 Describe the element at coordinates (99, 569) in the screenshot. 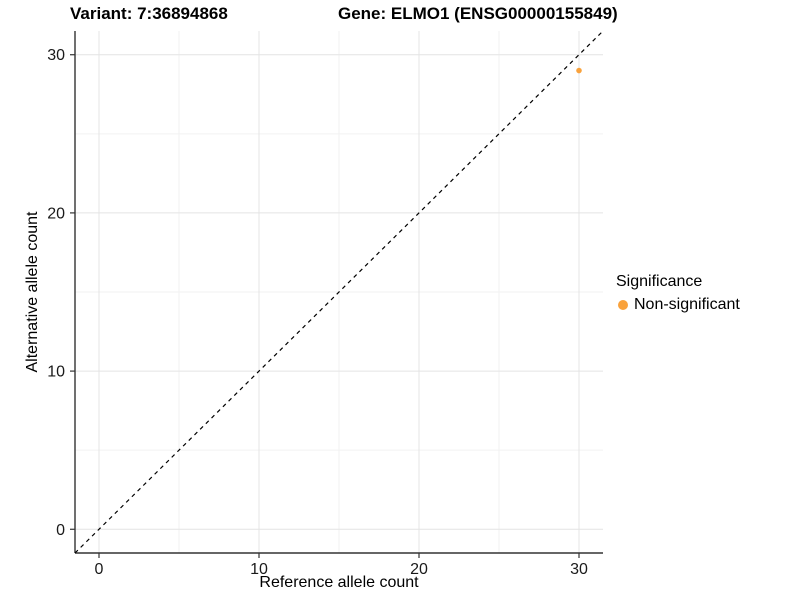

I see `x-tick-label: 0` at that location.